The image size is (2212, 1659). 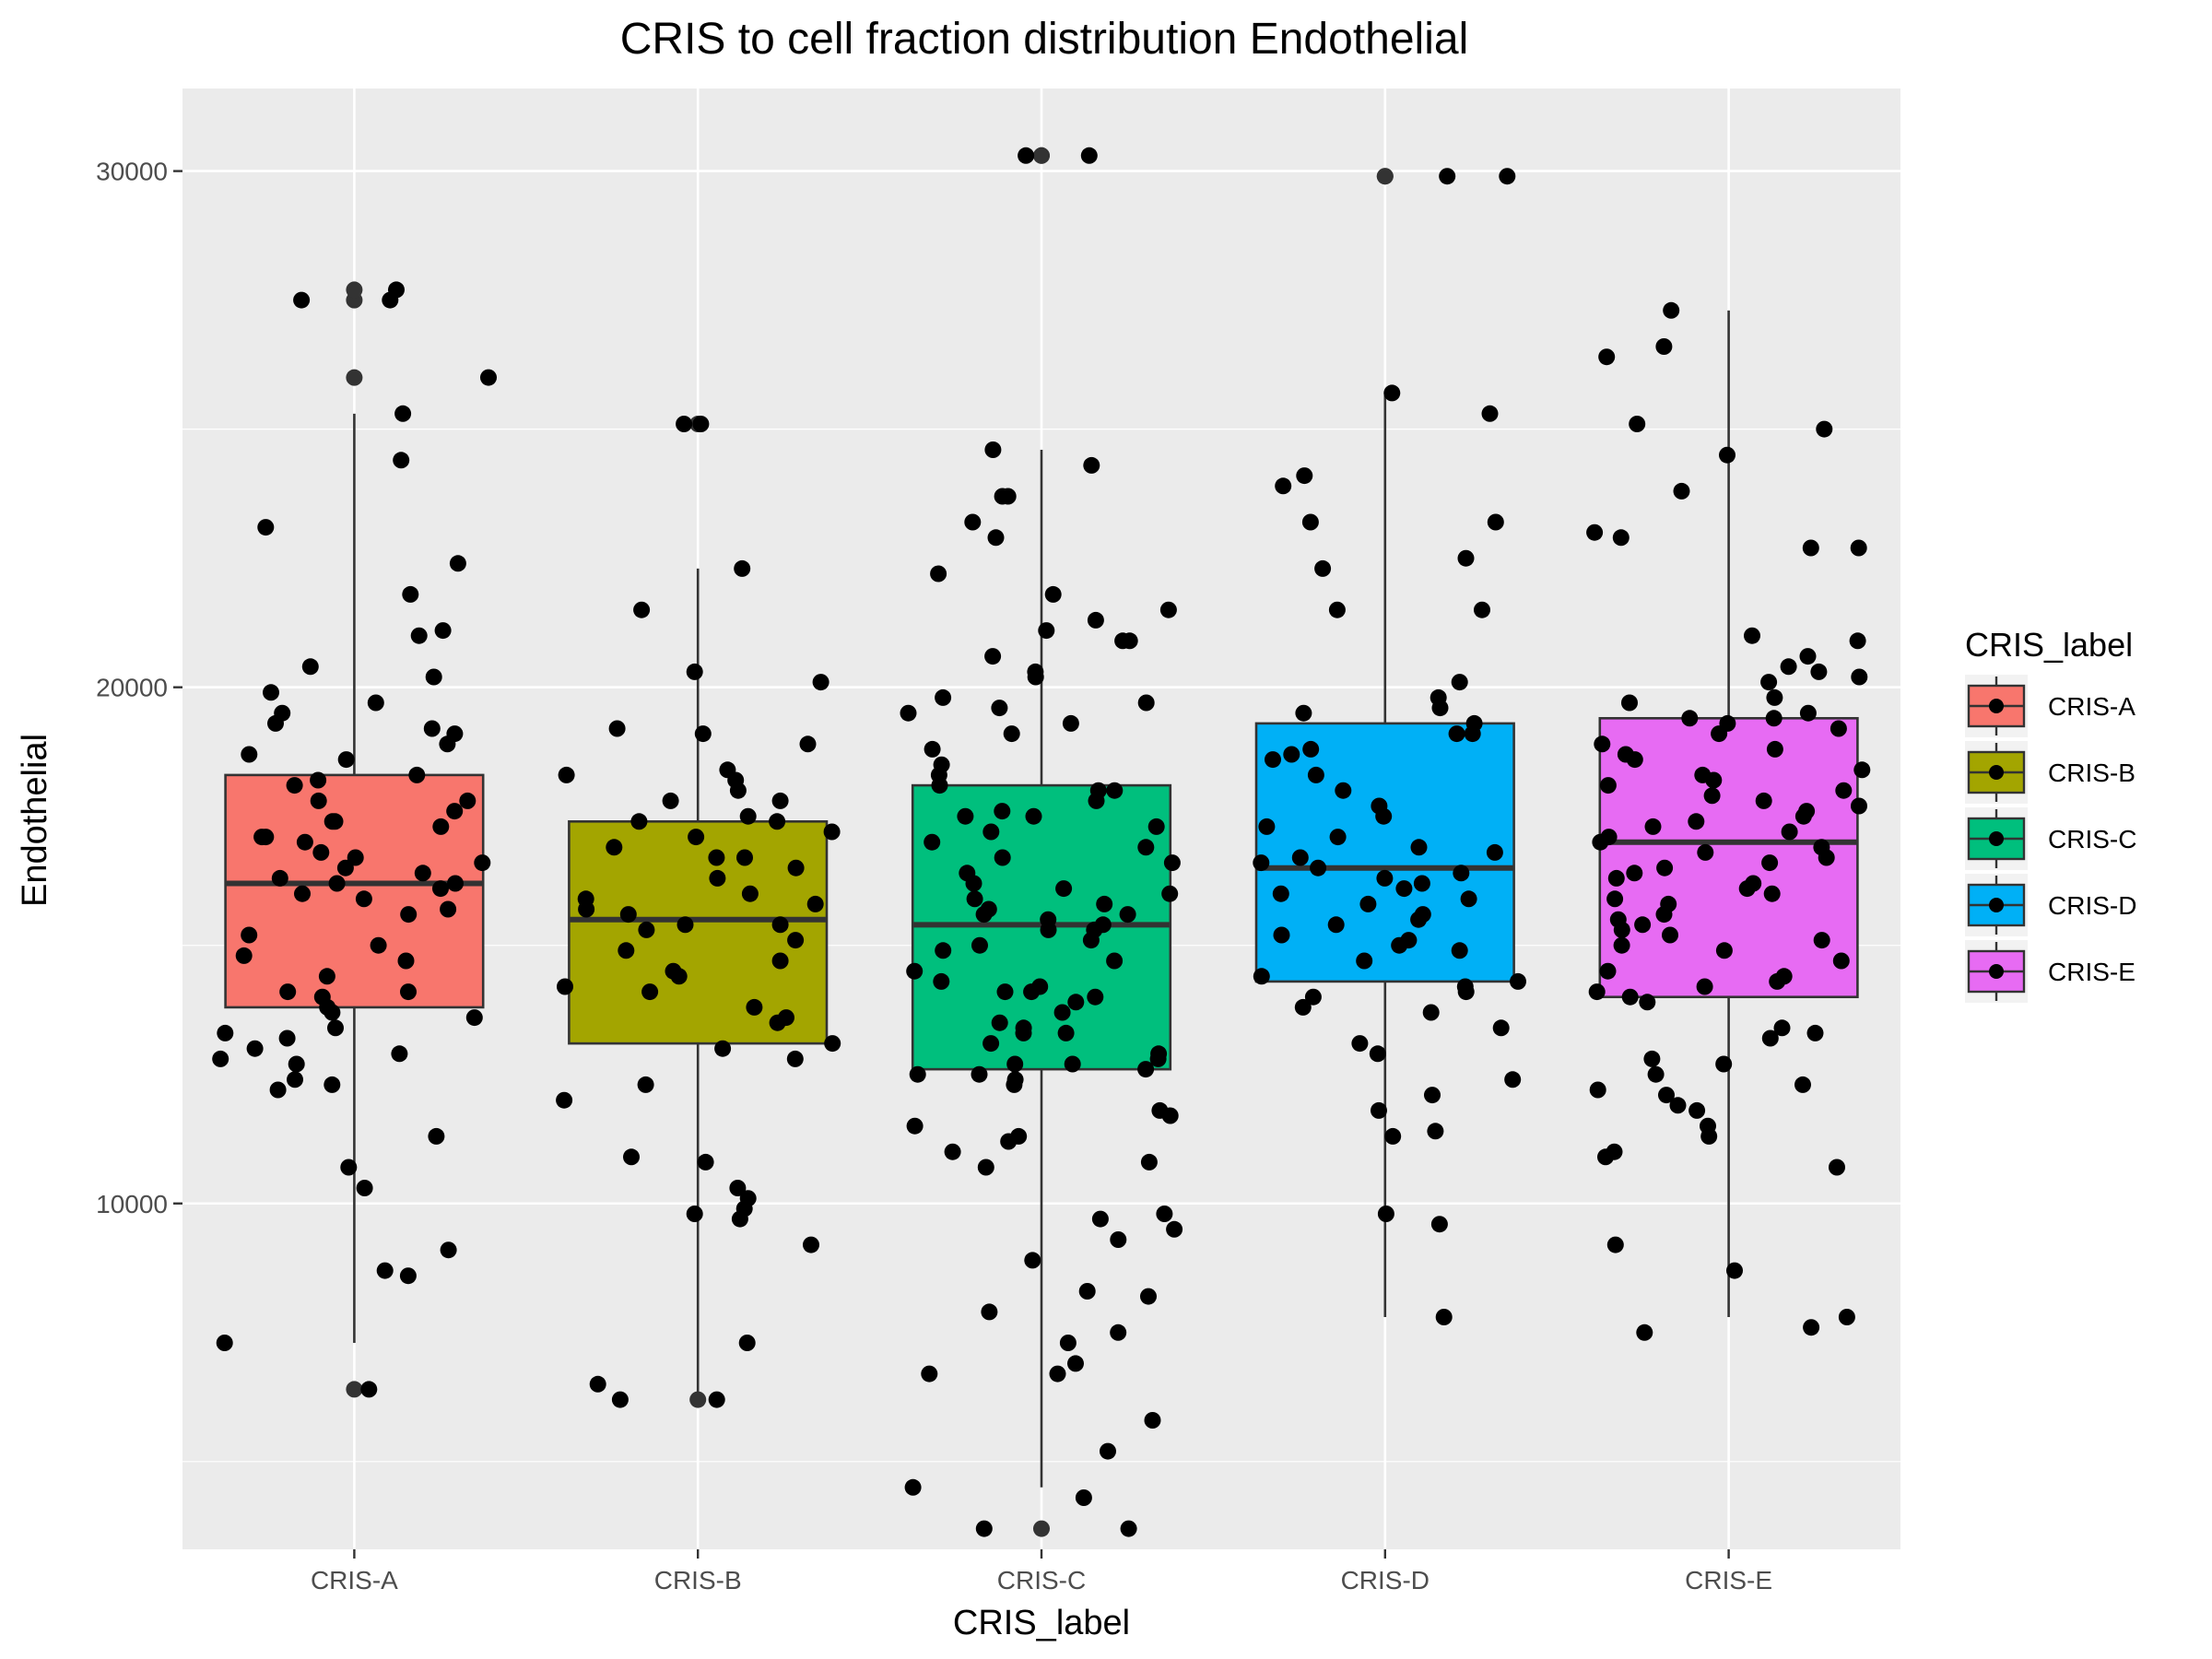 I want to click on points-cris-d, so click(x=1389, y=746).